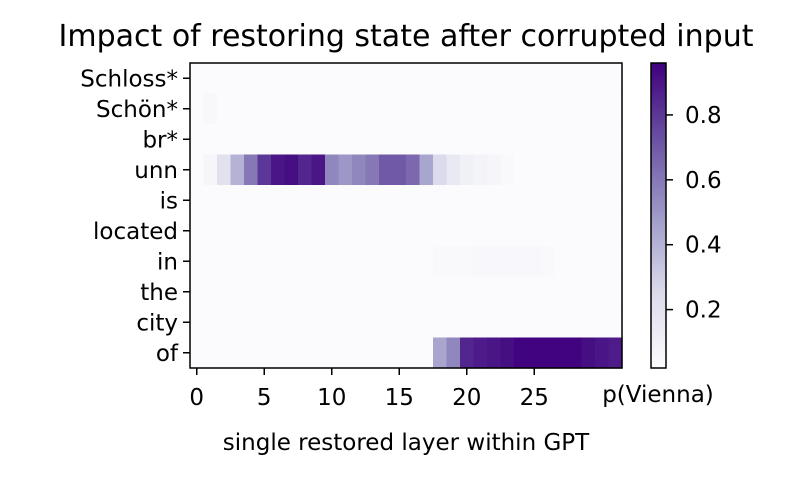  I want to click on y-tick-label: located, so click(135, 232).